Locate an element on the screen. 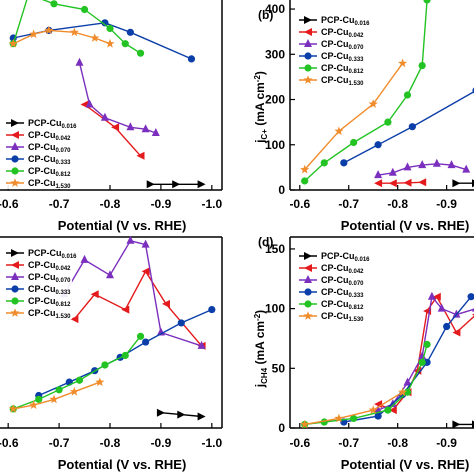  legend-item: CP-Cu0.812 is located at coordinates (331, 305).